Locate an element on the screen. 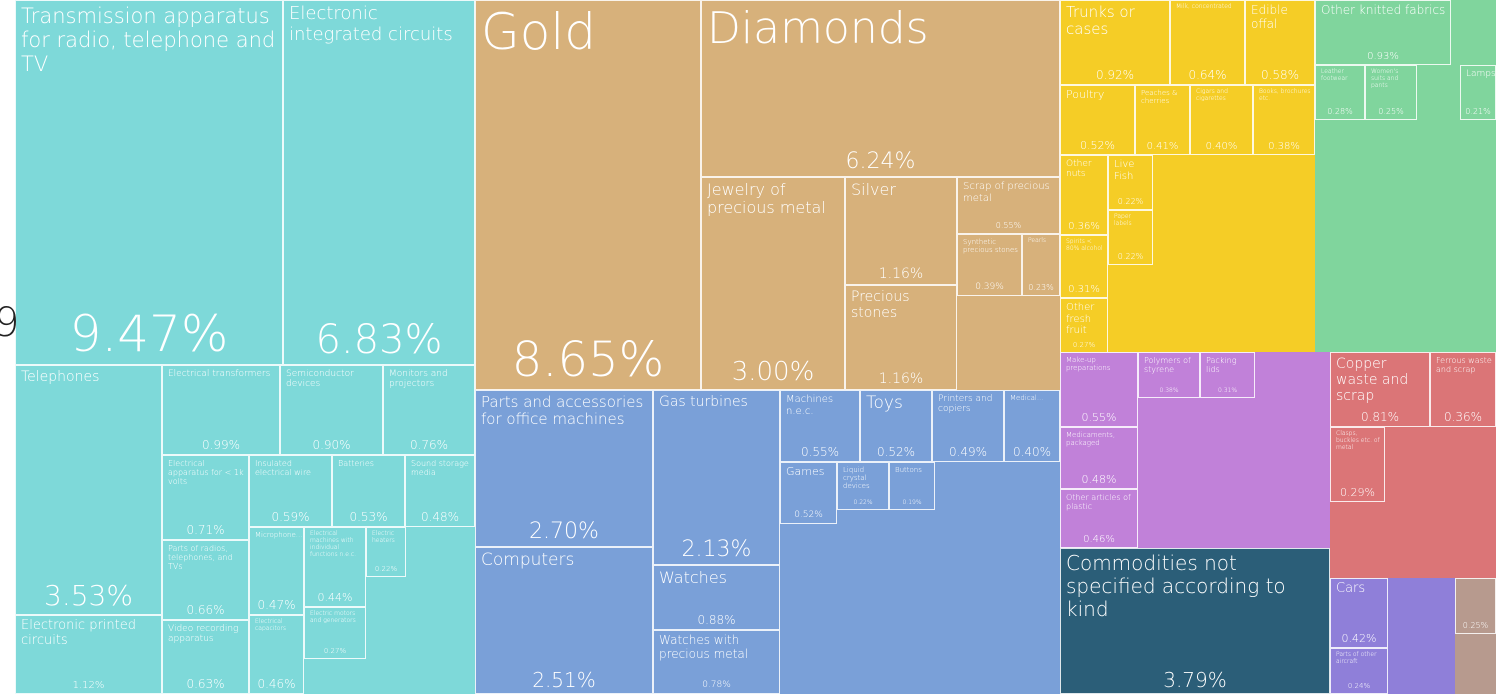 The height and width of the screenshot is (694, 1496). tile: Machines n.e.c. 0.55% is located at coordinates (820, 426).